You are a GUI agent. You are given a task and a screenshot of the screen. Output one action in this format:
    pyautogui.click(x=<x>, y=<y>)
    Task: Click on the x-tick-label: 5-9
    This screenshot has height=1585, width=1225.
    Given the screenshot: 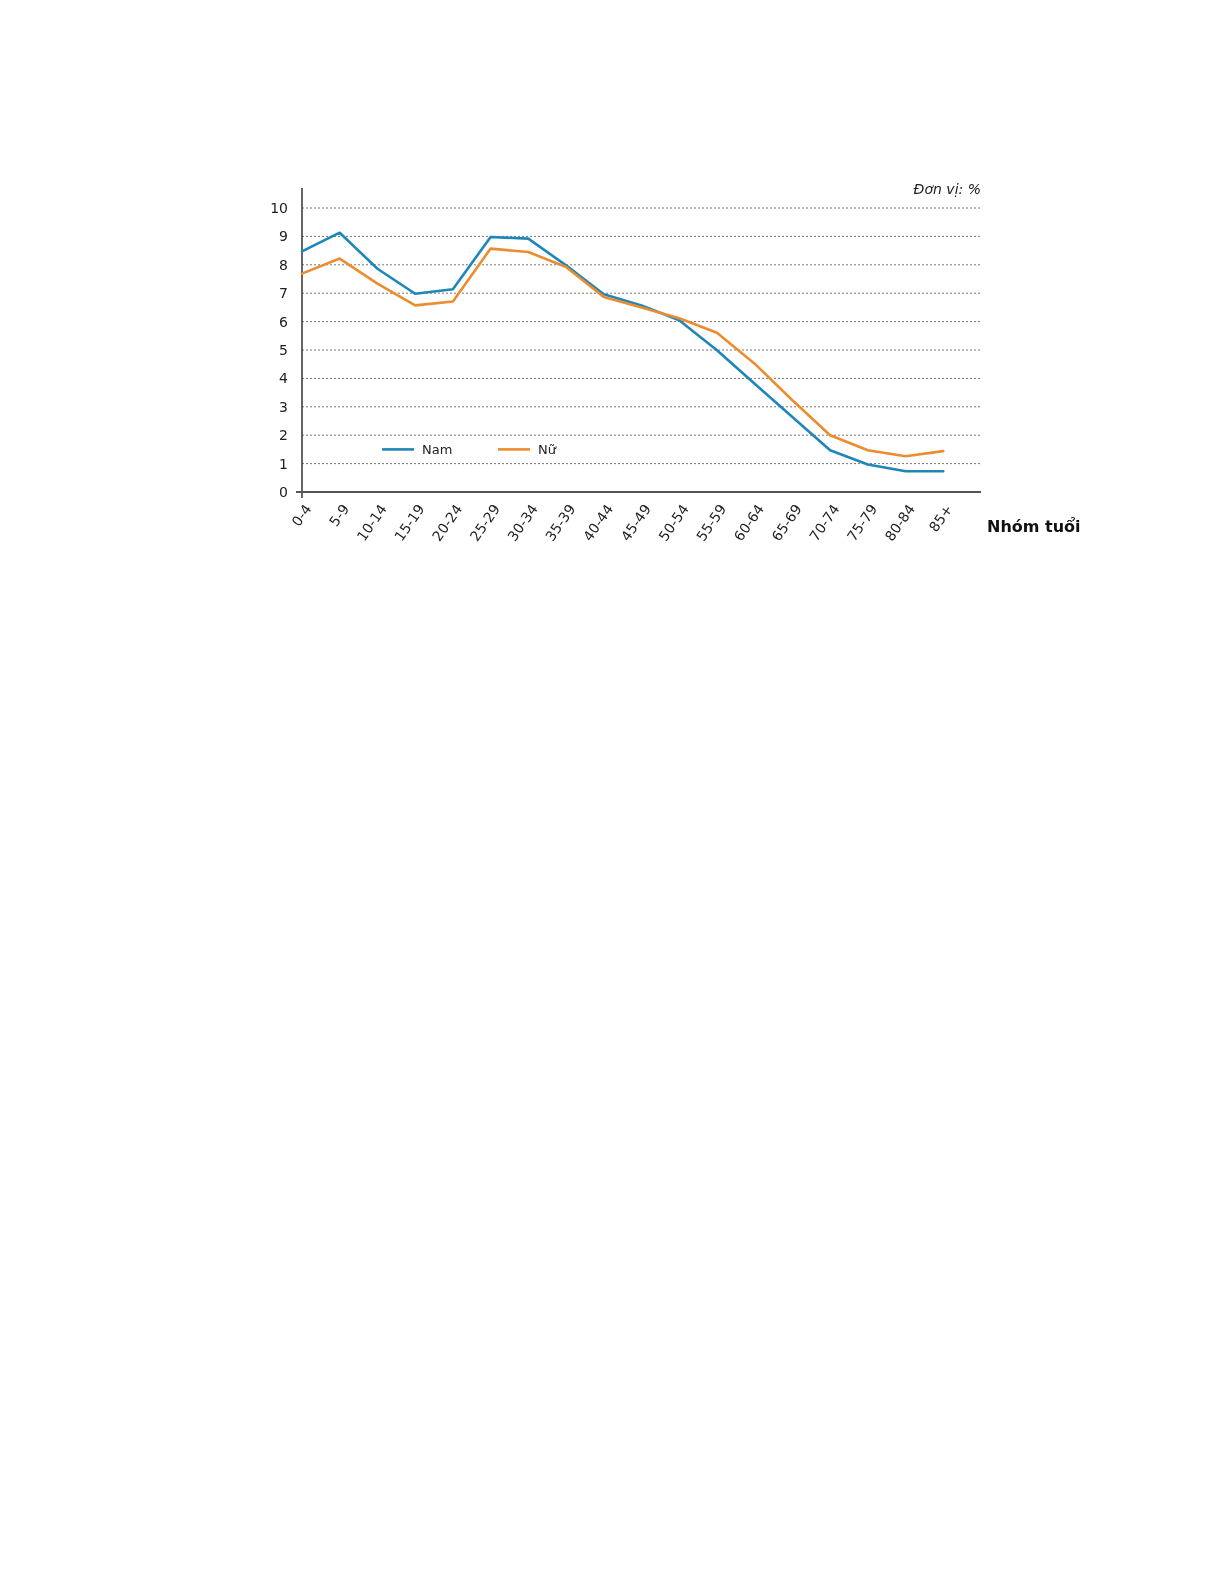 What is the action you would take?
    pyautogui.click(x=339, y=515)
    